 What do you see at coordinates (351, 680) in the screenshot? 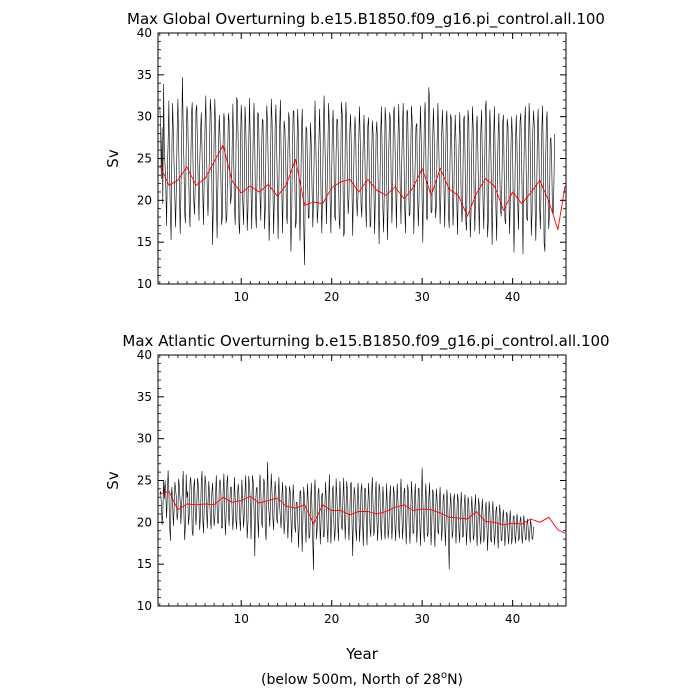
I see `caption-prefix: (below 500m, North of 28` at bounding box center [351, 680].